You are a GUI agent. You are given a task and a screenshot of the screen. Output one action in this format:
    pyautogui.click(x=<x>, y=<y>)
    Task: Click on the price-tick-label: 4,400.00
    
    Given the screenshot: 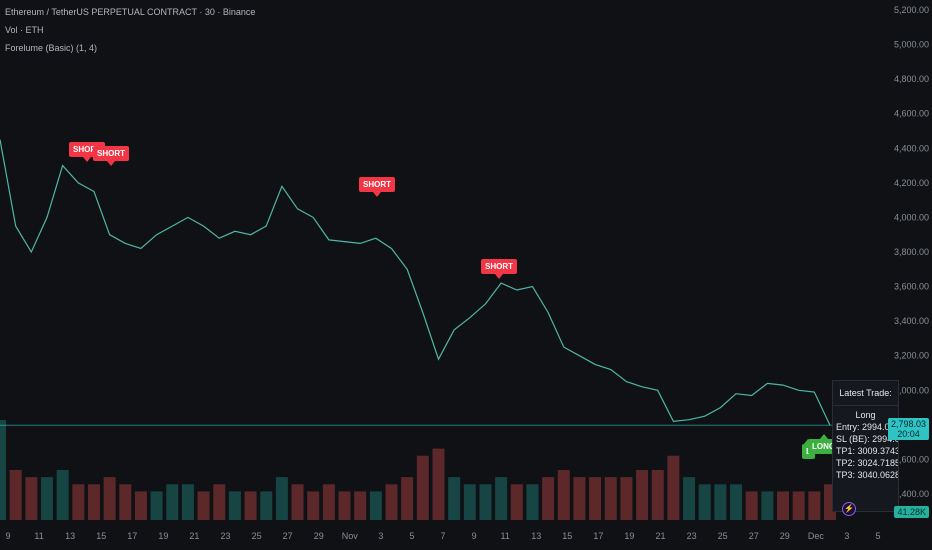 What is the action you would take?
    pyautogui.click(x=911, y=148)
    